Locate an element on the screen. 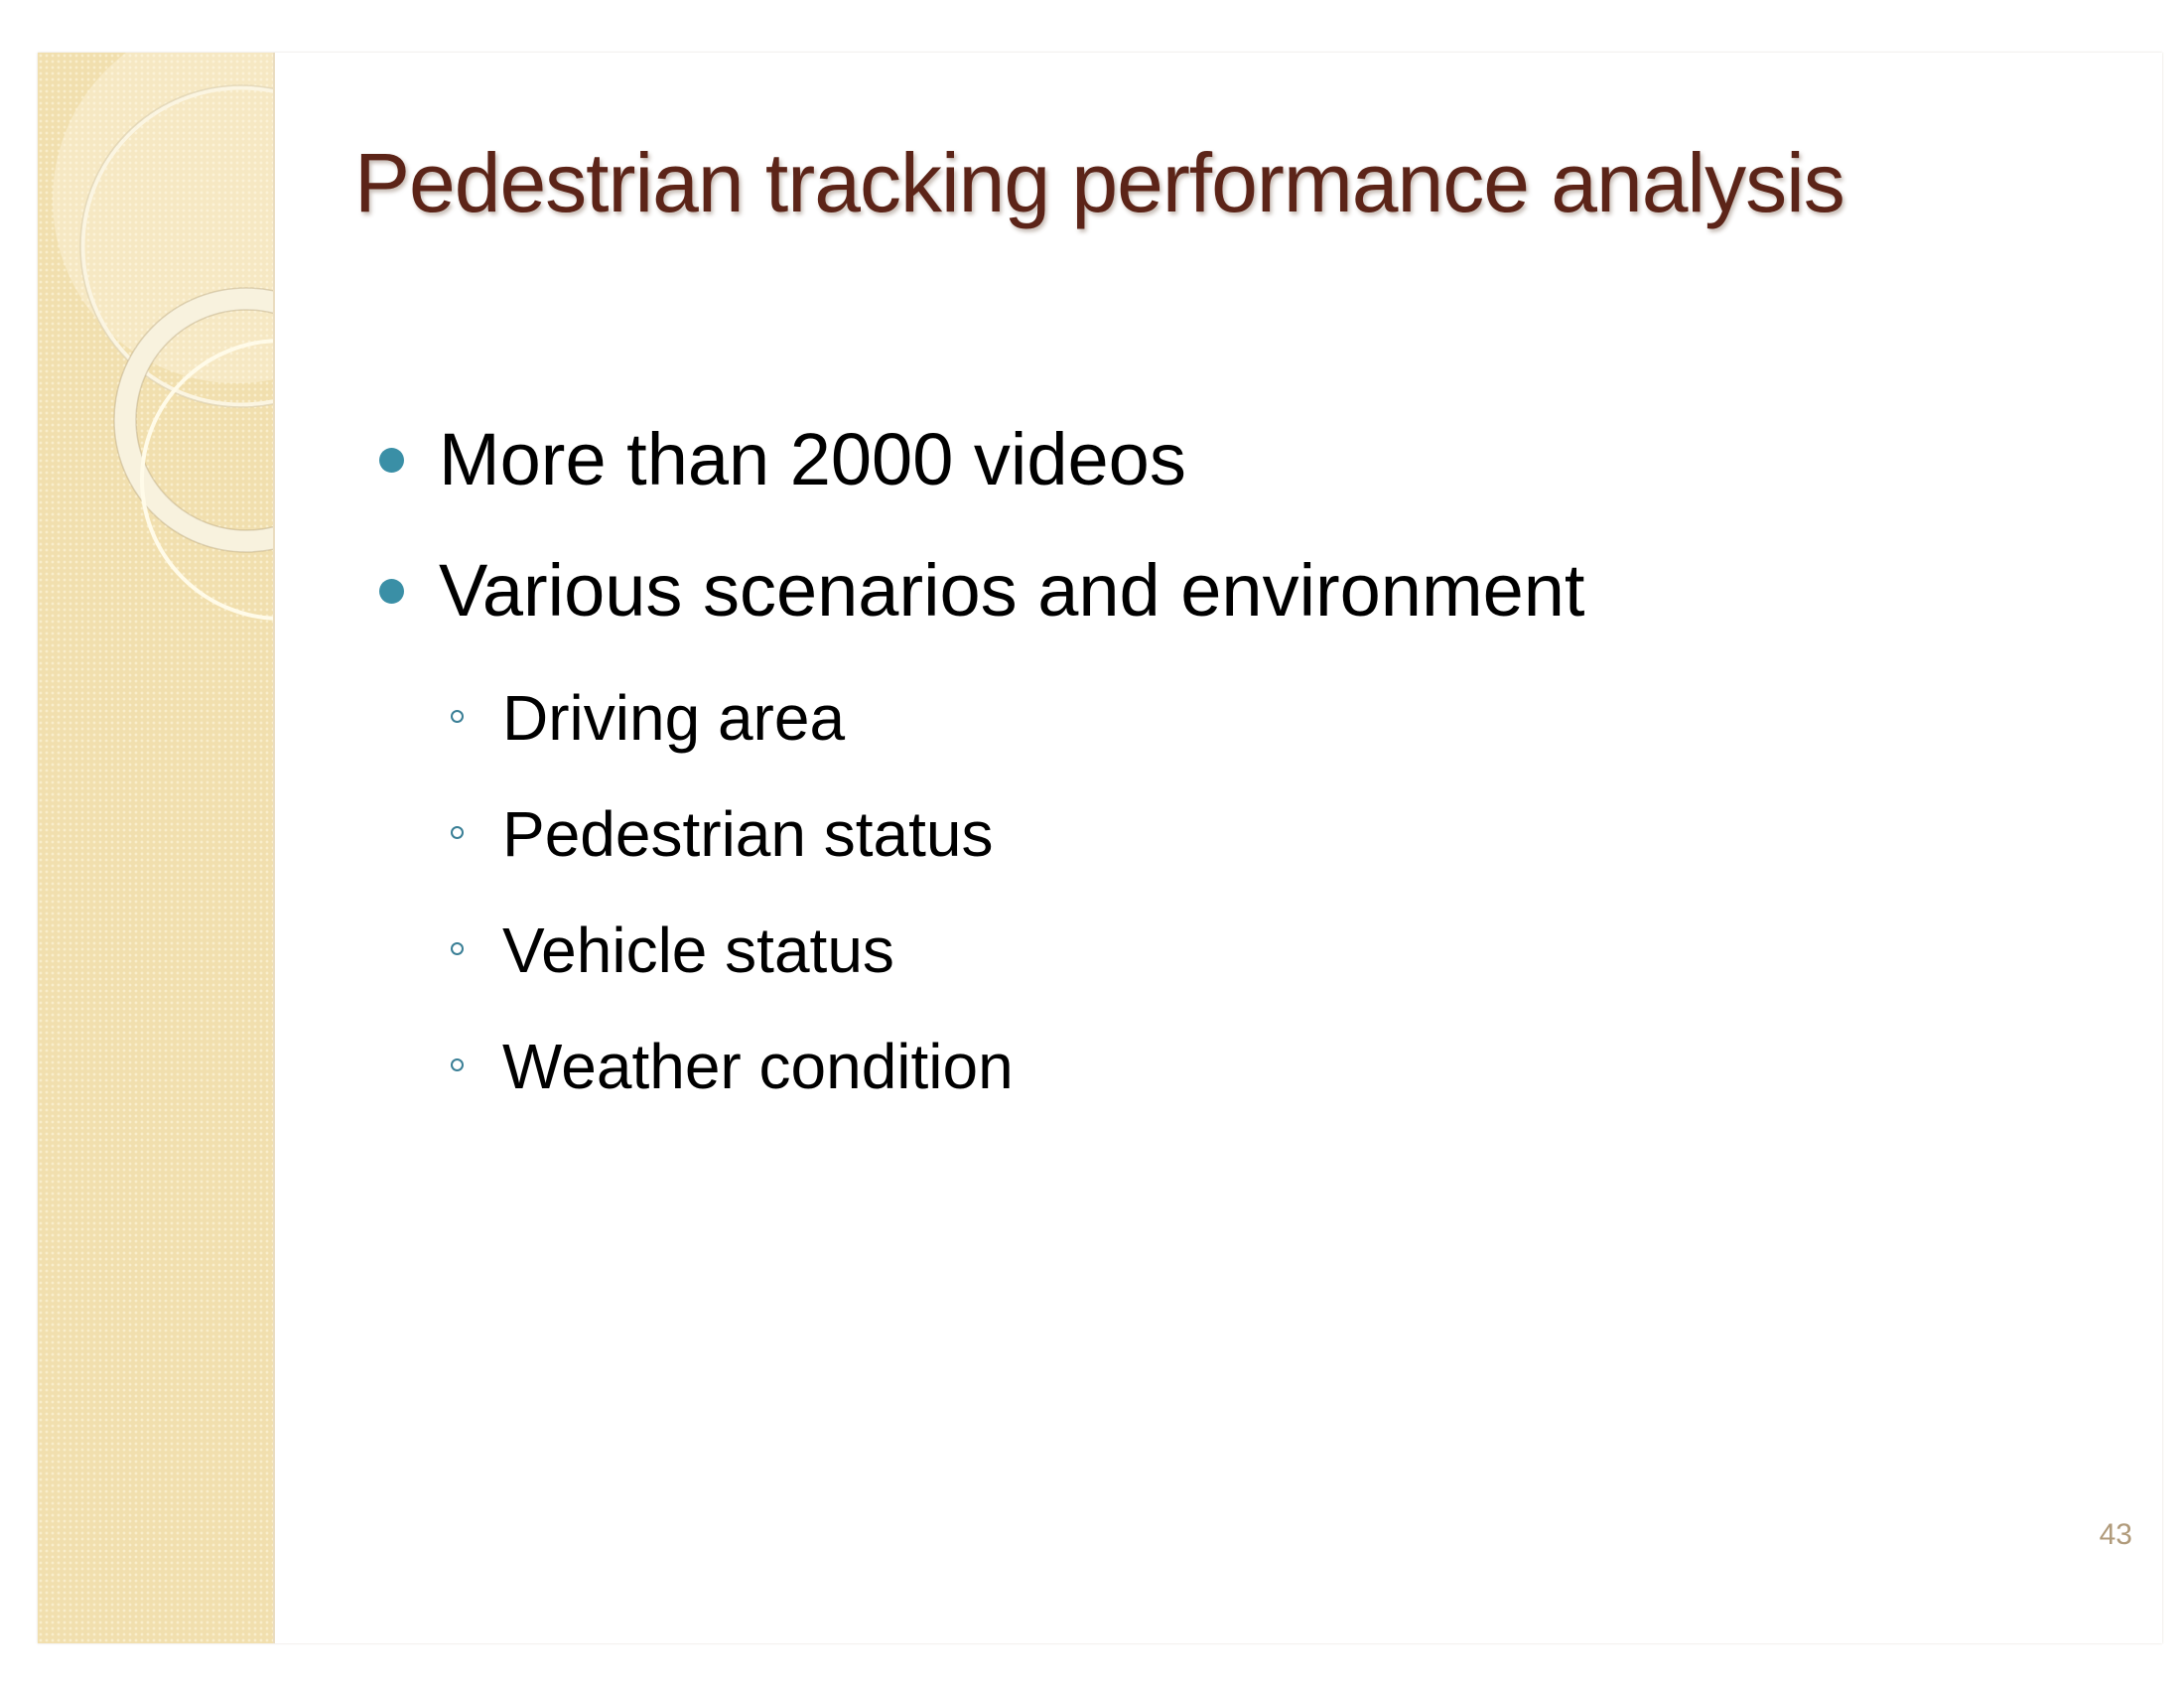  sub-bullet-text: Vehicle status is located at coordinates (698, 950).